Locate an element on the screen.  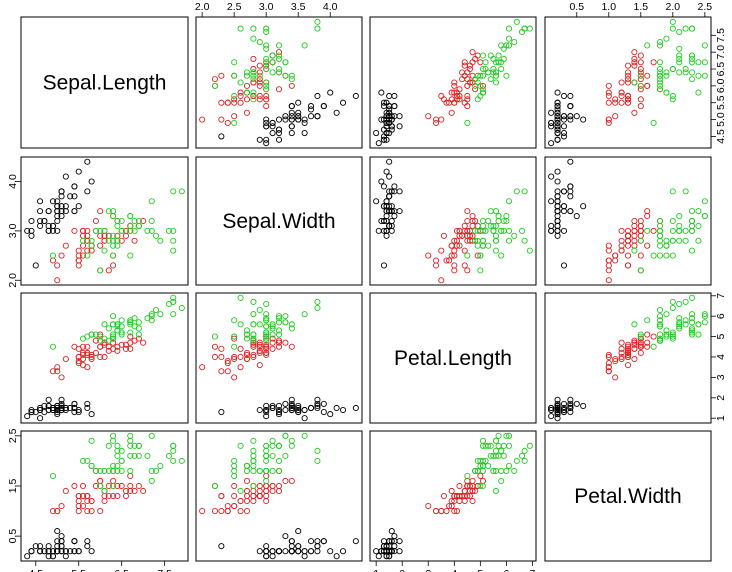
tick-label: 2.5 is located at coordinates (234, 7).